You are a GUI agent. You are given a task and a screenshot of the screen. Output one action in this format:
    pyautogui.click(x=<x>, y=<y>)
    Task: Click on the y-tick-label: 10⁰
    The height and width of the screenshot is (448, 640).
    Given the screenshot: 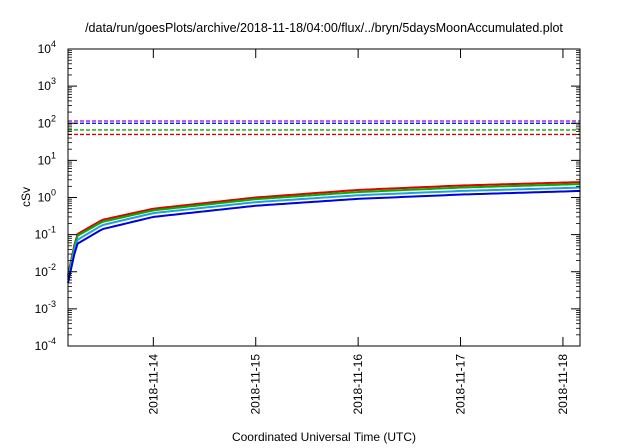 What is the action you would take?
    pyautogui.click(x=47, y=196)
    